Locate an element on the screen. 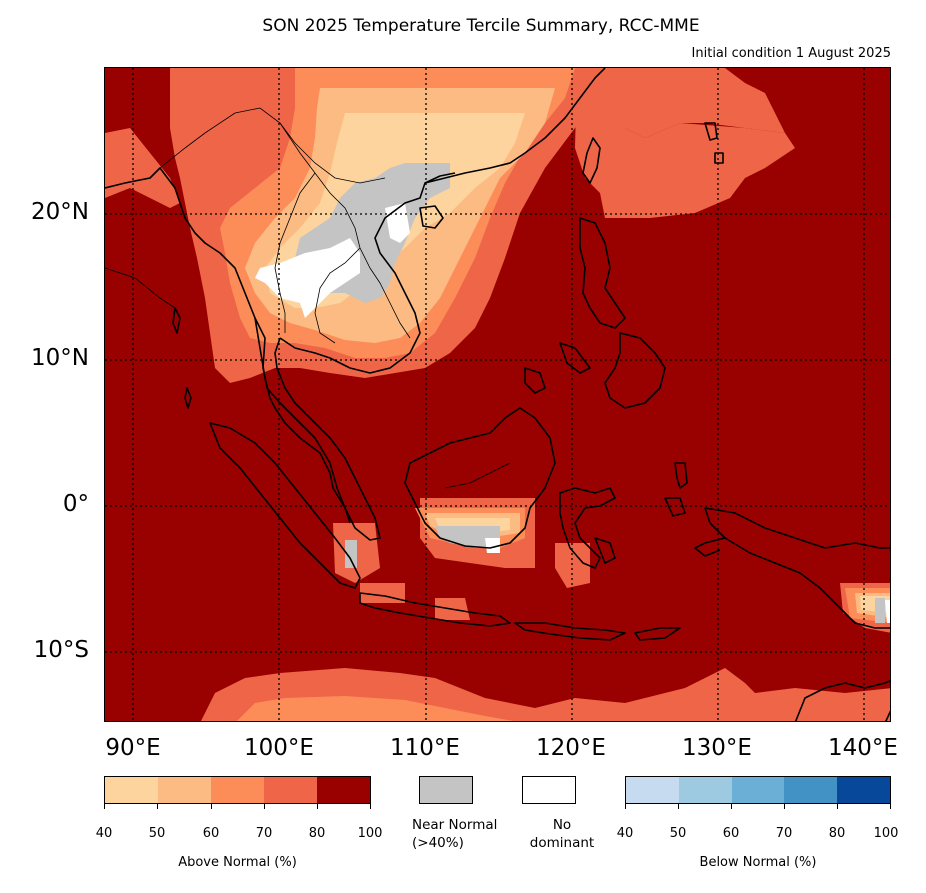  above-tick-70: 70 is located at coordinates (264, 833).